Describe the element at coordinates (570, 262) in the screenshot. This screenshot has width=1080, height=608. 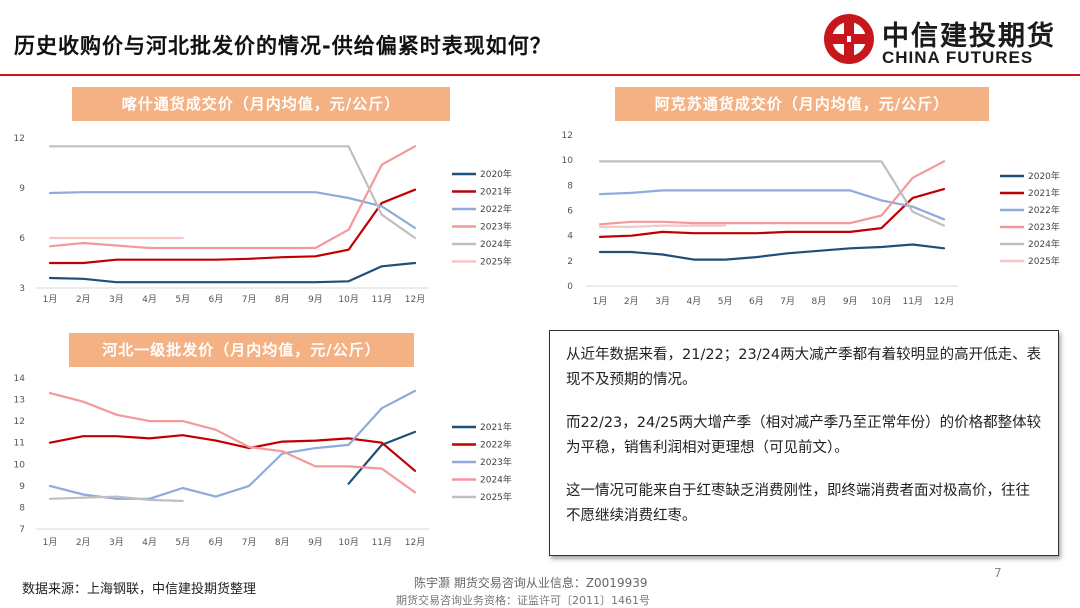
I see `y-tick-label: 2` at that location.